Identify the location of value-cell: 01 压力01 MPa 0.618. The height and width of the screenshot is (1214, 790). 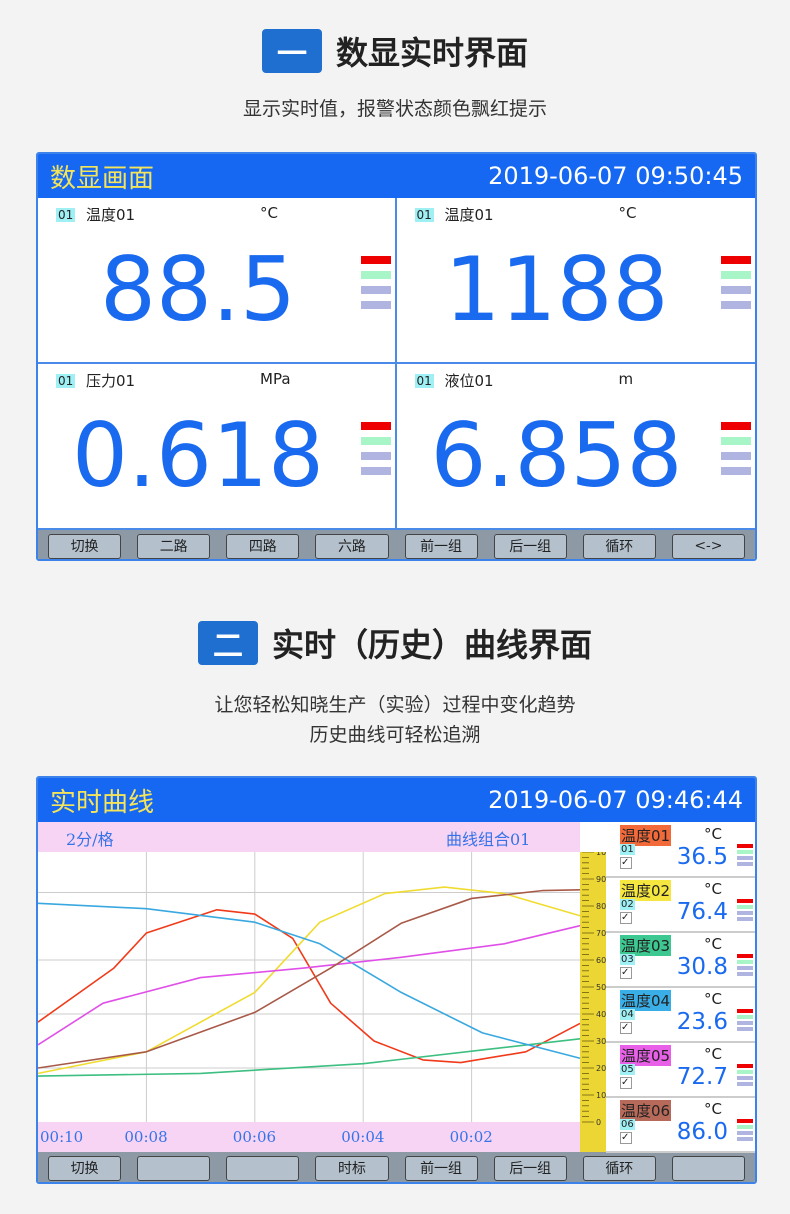
(217, 447).